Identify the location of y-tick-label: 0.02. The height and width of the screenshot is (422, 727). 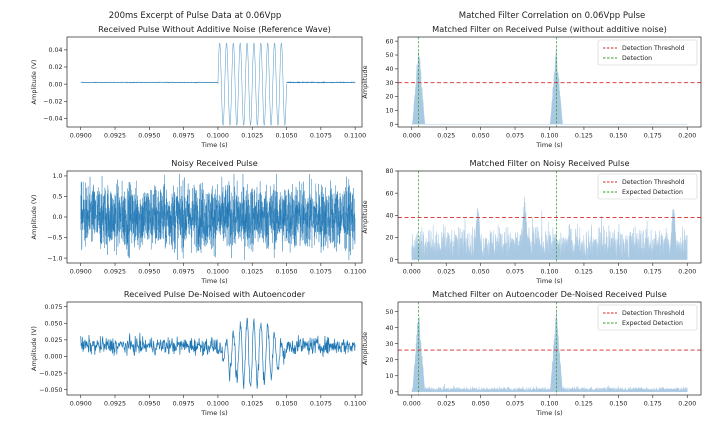
(55, 67).